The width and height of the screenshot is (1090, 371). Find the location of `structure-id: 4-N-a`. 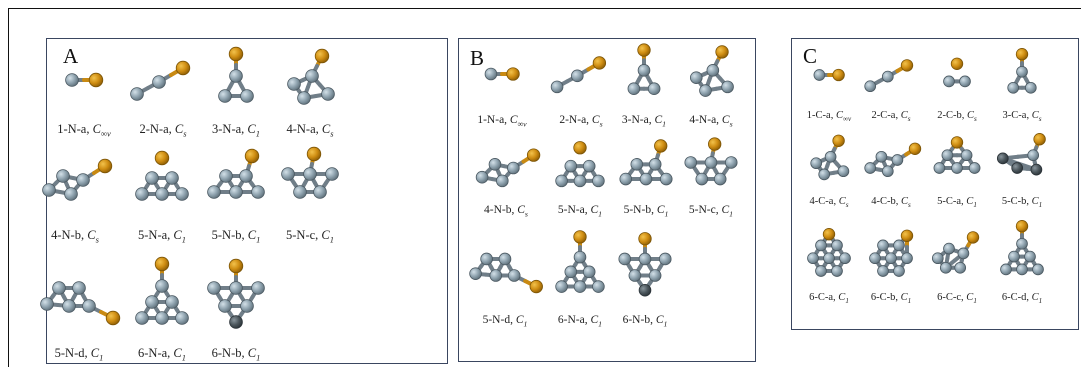

structure-id: 4-N-a is located at coordinates (703, 120).